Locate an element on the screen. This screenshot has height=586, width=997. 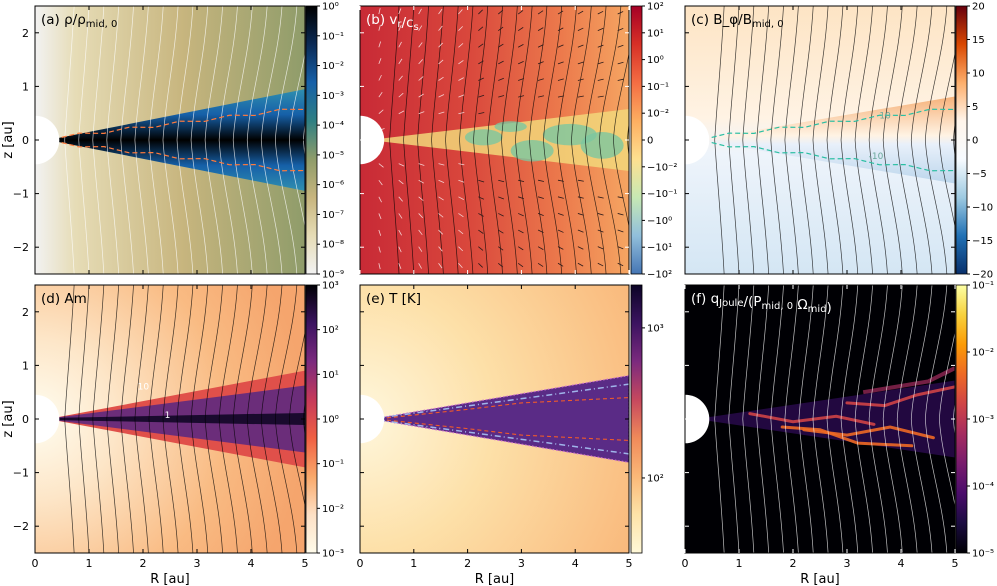
colorbar-d: 10³ 10² 10¹ 10⁰ 10⁻¹ 10⁻² 10⁻³ is located at coordinates (324, 420).